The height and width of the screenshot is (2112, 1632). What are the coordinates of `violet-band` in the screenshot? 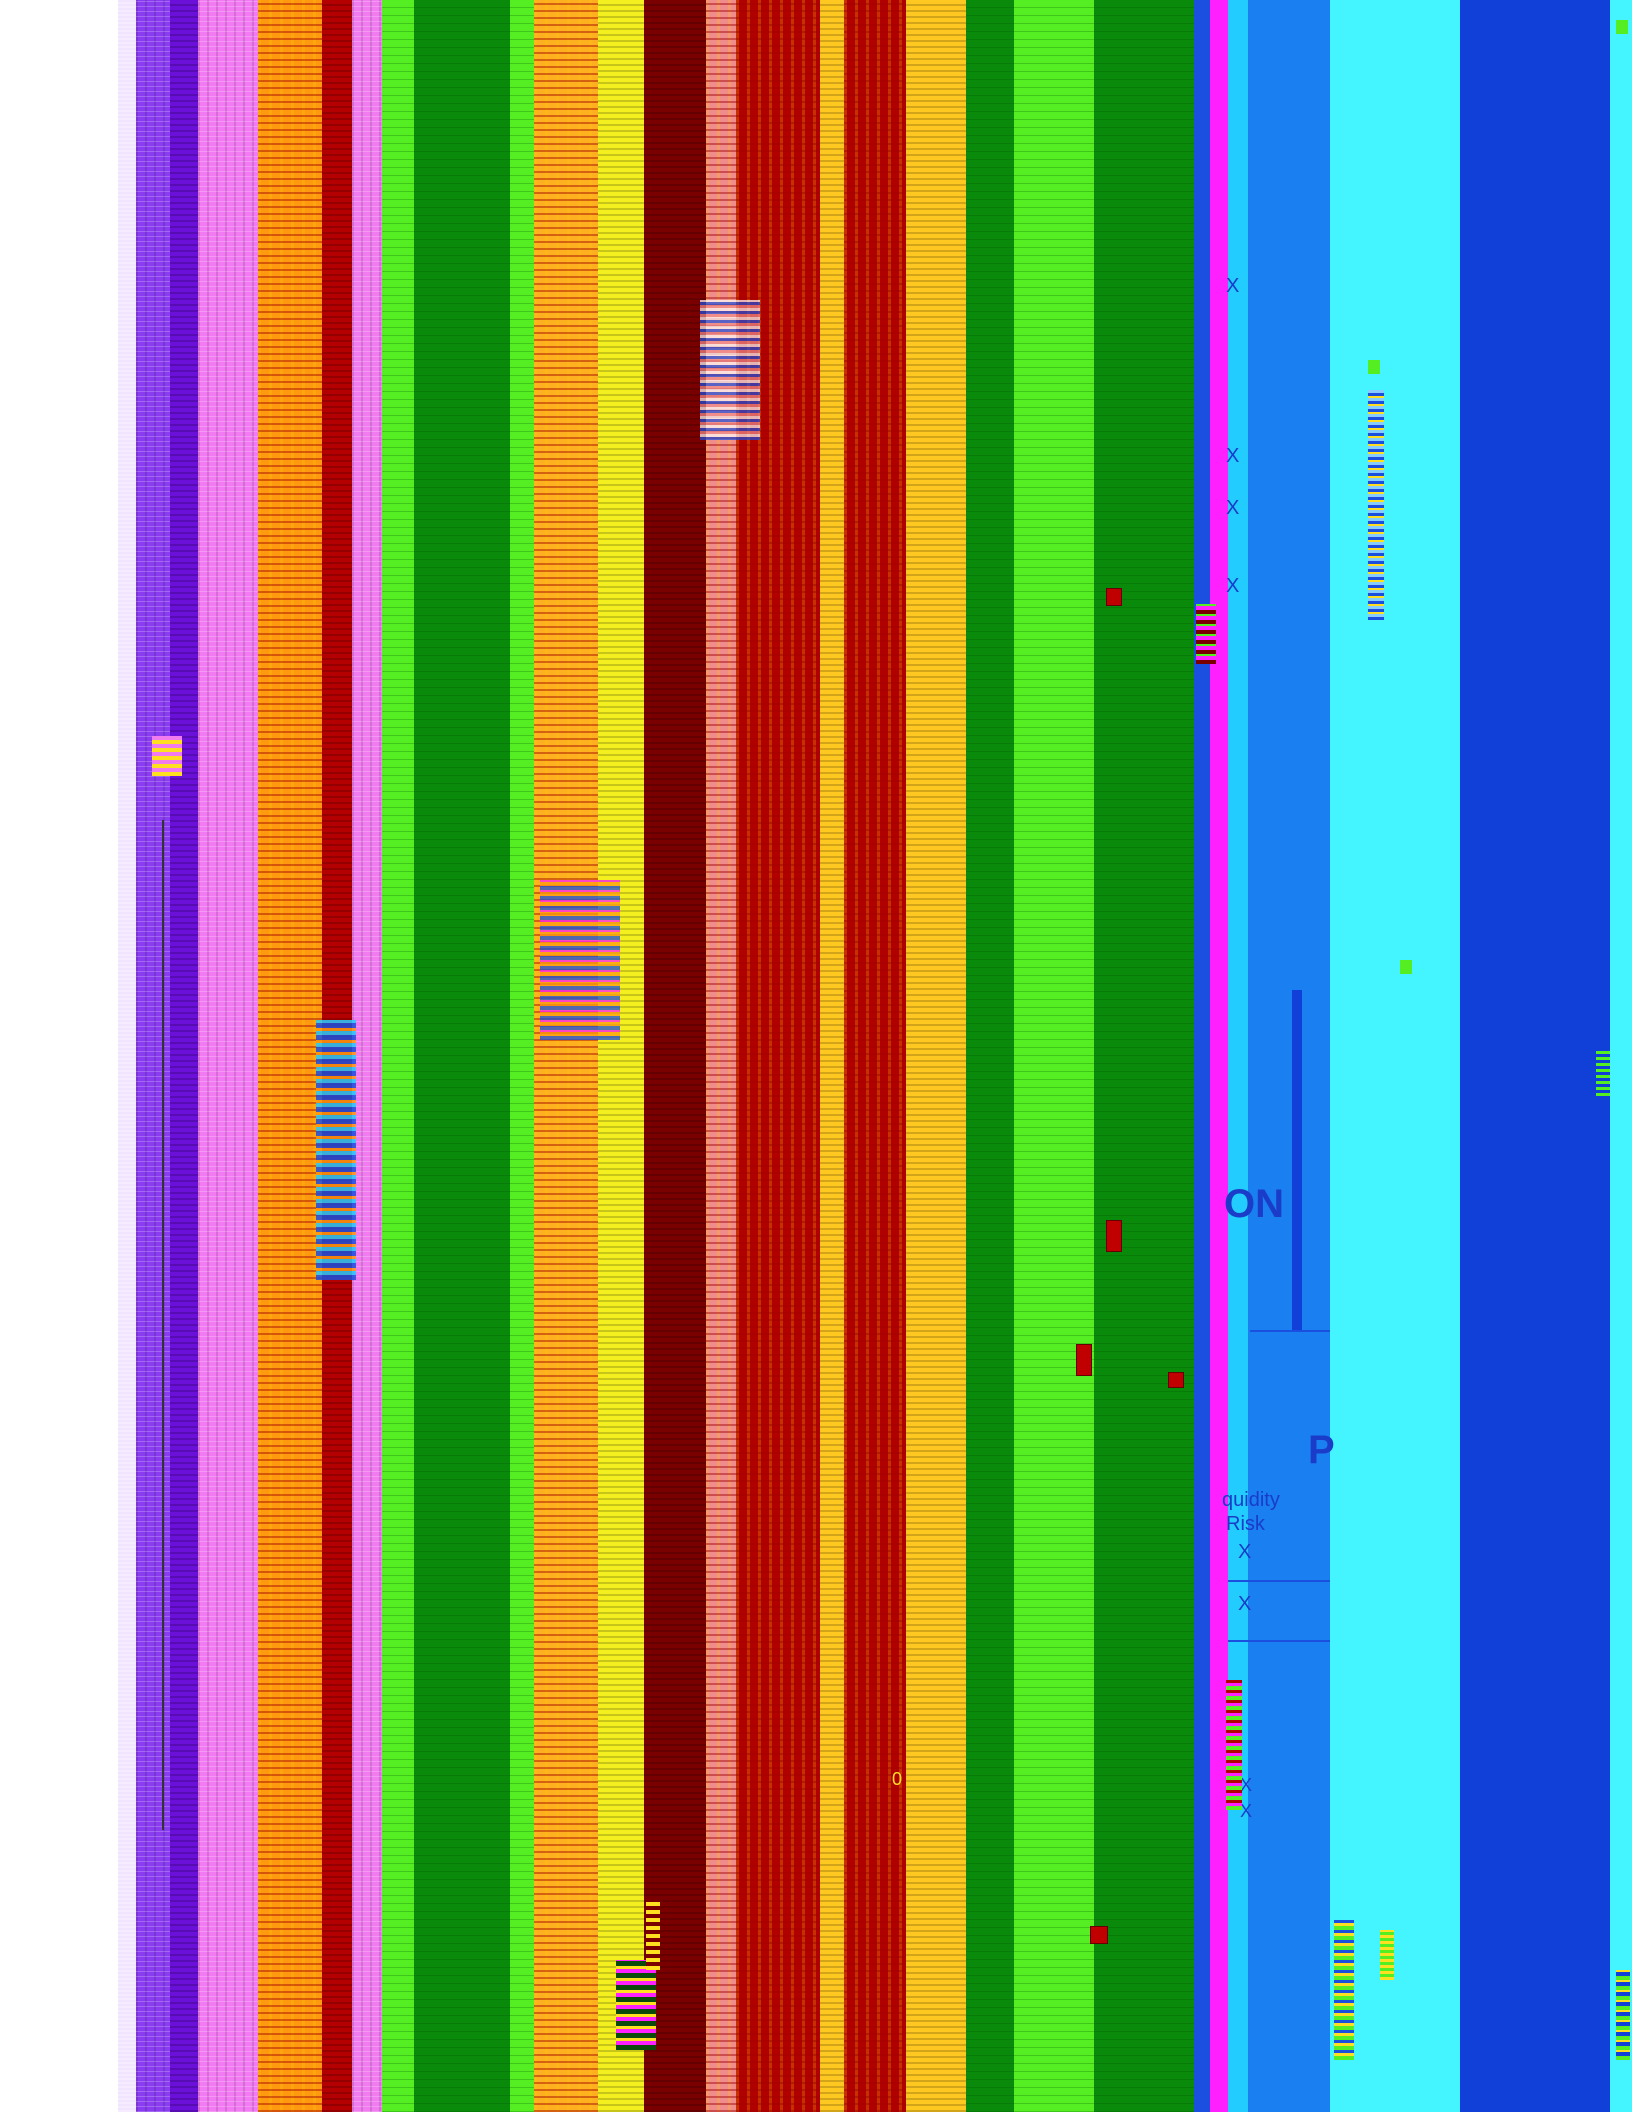 It's located at (153, 1056).